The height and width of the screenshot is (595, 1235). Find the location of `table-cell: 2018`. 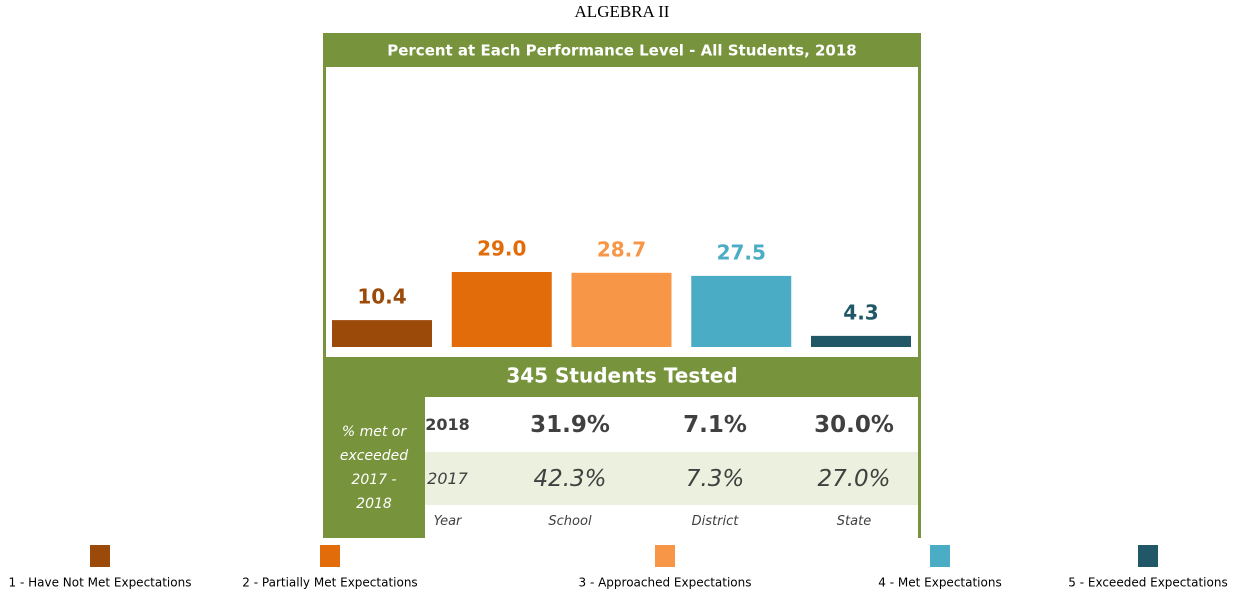

table-cell: 2018 is located at coordinates (447, 424).